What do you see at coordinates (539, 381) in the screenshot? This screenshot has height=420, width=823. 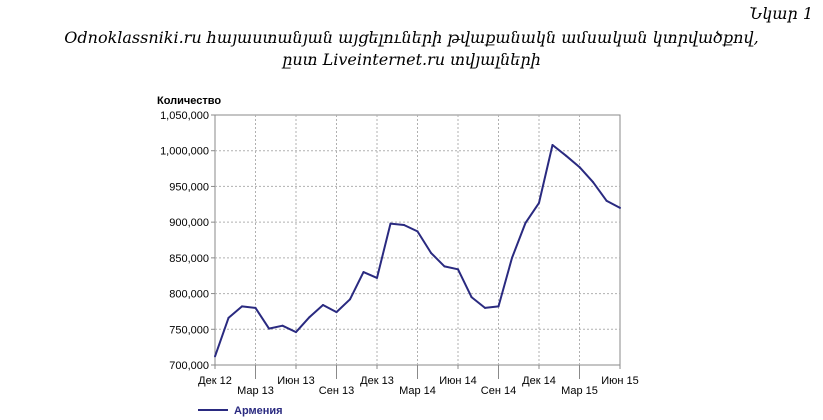 I see `x-tick-label: Дек 14` at bounding box center [539, 381].